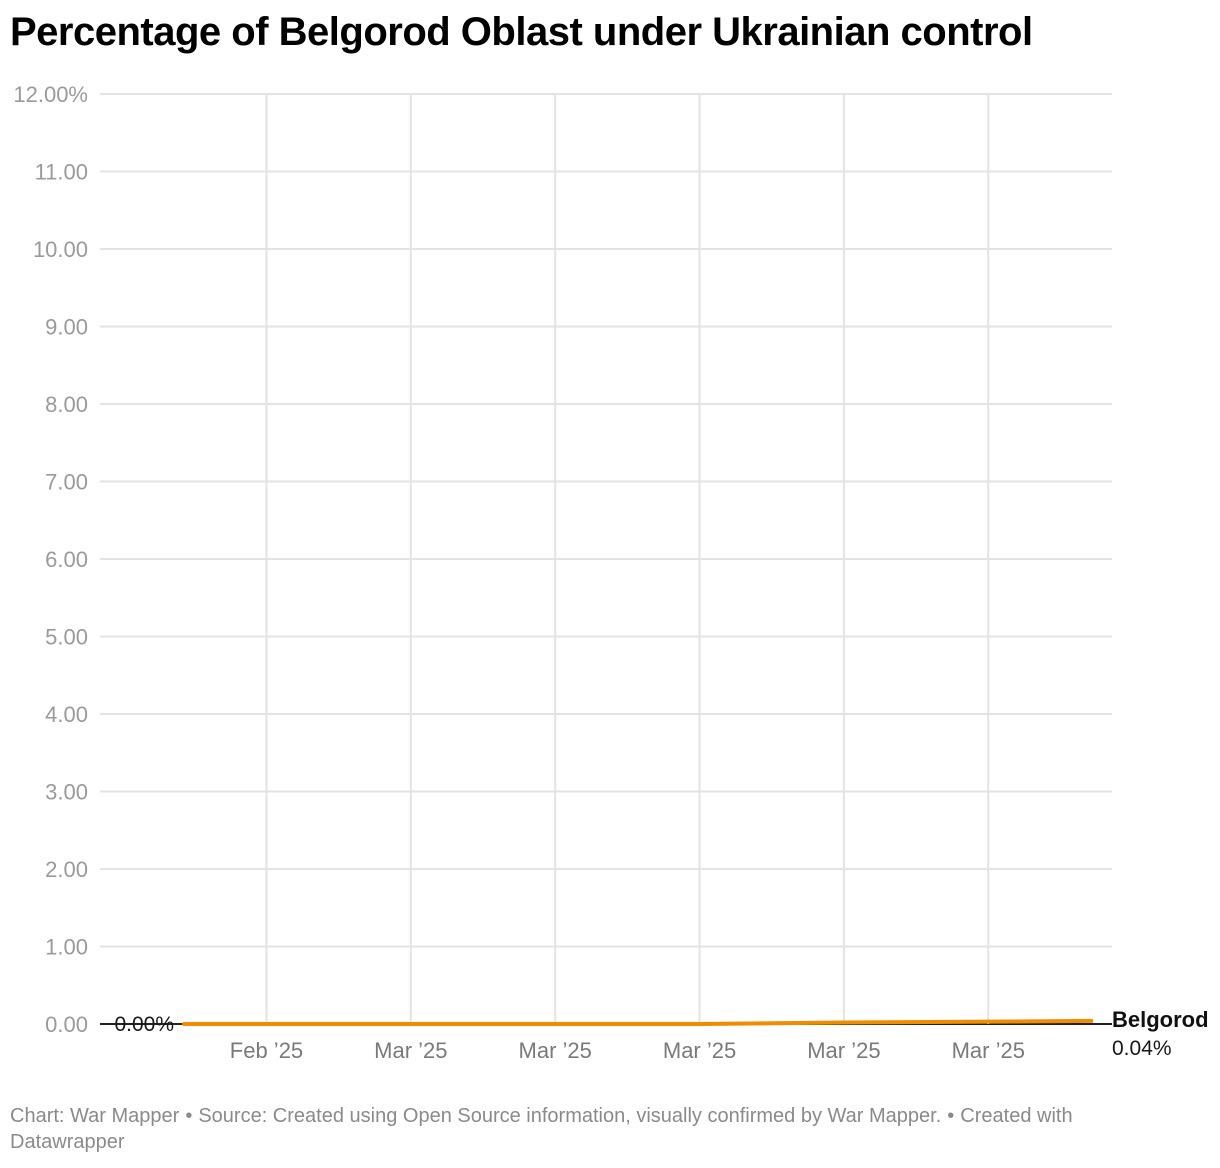  What do you see at coordinates (66, 327) in the screenshot?
I see `y-tick-label: 9.00` at bounding box center [66, 327].